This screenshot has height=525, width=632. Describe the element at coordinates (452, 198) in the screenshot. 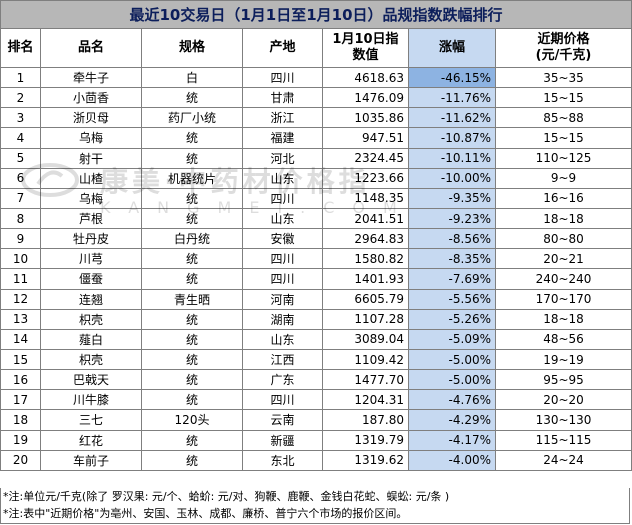

I see `cell-change: -9.35%` at that location.